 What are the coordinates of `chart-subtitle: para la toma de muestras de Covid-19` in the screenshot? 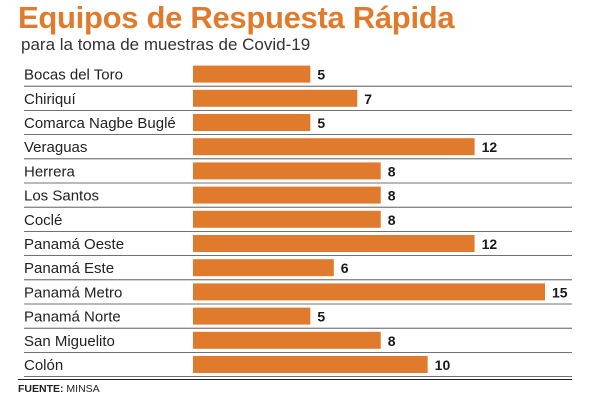 It's located at (166, 44).